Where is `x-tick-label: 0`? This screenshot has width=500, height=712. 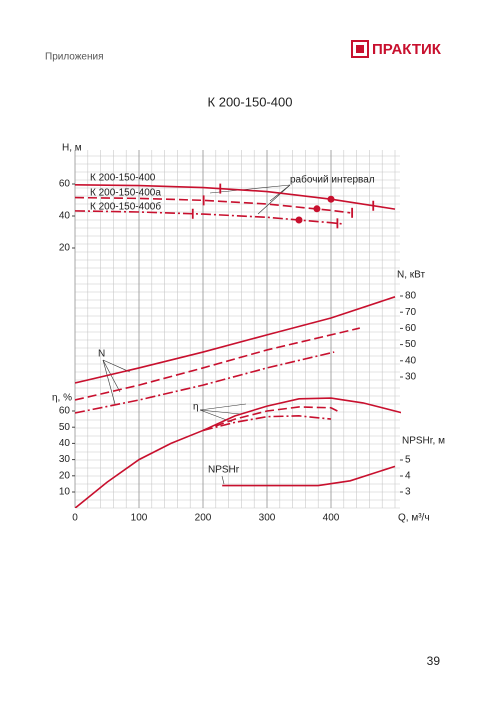
x-tick-label: 0 is located at coordinates (75, 518).